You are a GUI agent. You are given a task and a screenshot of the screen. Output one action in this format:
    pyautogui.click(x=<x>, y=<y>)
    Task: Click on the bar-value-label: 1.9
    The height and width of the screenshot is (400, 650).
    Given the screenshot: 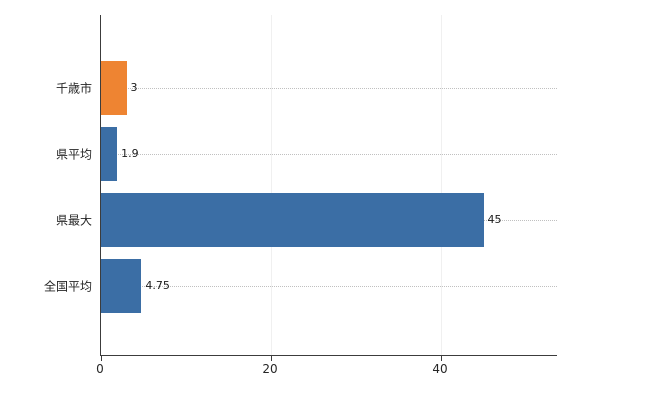 What is the action you would take?
    pyautogui.click(x=130, y=153)
    